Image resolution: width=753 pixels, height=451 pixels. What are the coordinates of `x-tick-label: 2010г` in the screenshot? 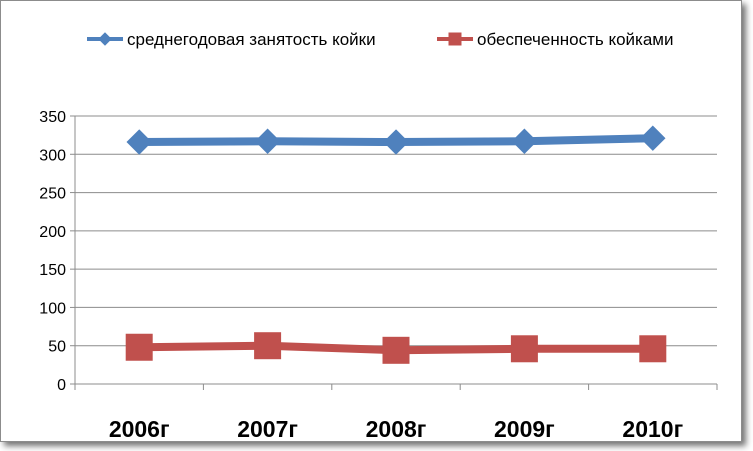 It's located at (652, 429).